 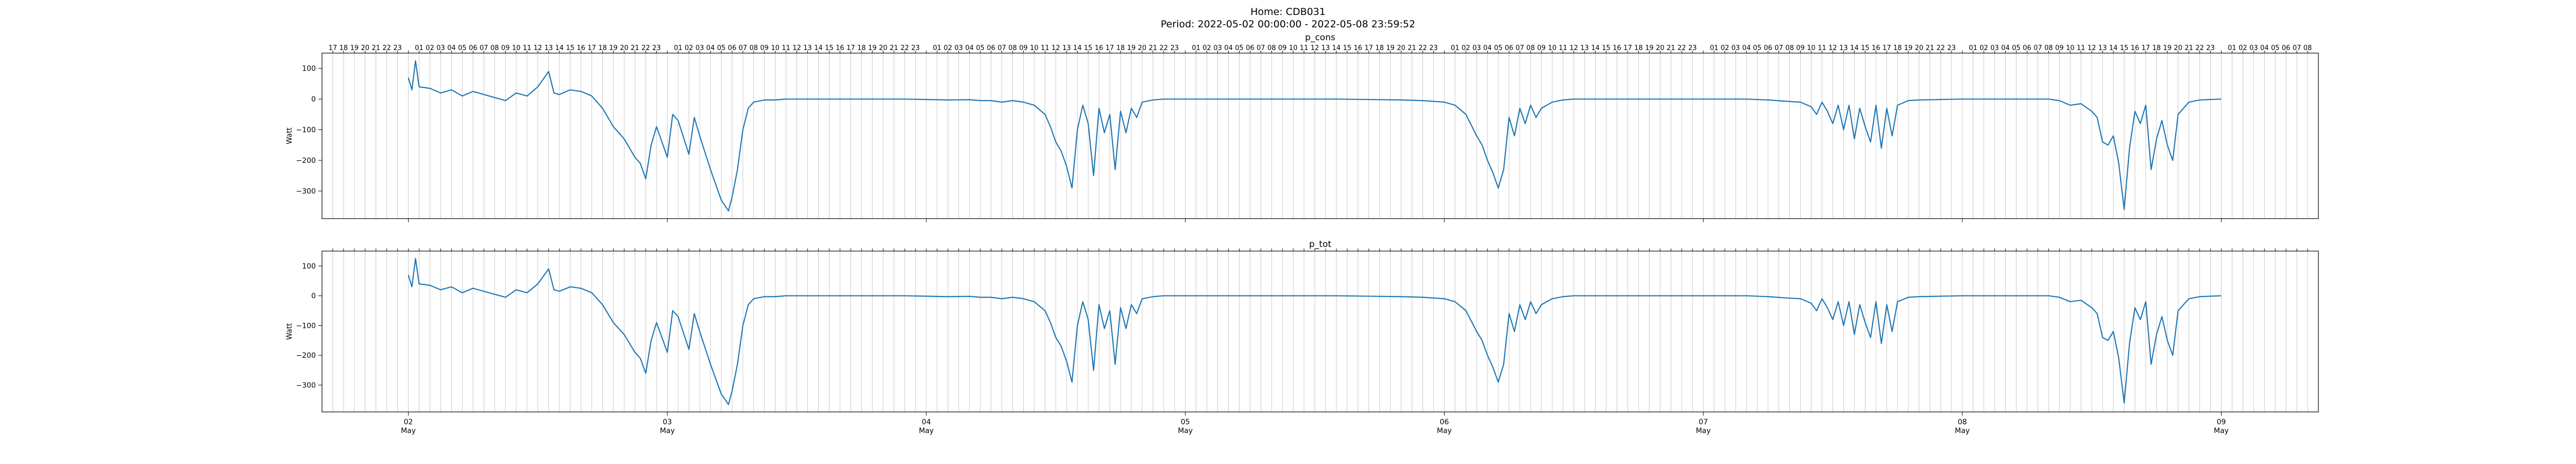 What do you see at coordinates (306, 386) in the screenshot?
I see `y-tick-label: −300` at bounding box center [306, 386].